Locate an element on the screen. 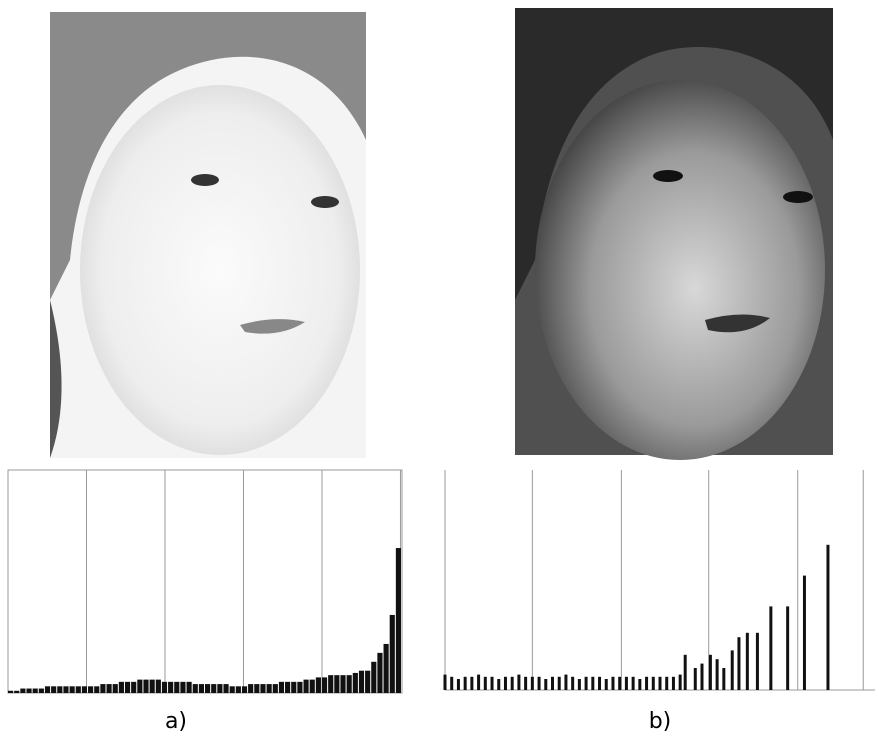 The image size is (876, 740). plot-frame is located at coordinates (205, 581).